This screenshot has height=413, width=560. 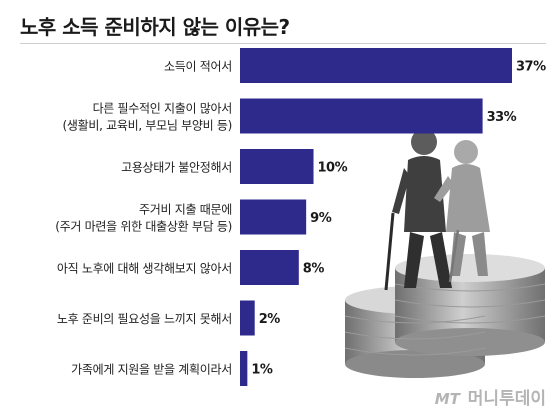 What do you see at coordinates (155, 27) in the screenshot?
I see `chart-title: 노후 소득 준비하지 않는 이유는?` at bounding box center [155, 27].